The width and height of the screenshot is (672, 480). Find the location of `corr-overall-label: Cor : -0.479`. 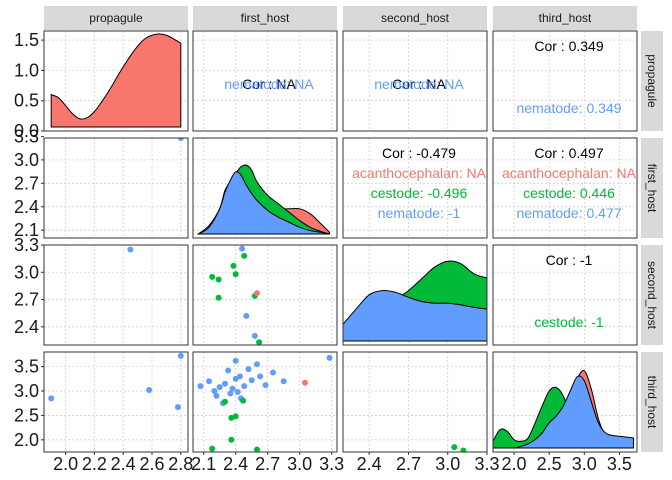

corr-overall-label: Cor : -0.479 is located at coordinates (419, 153).